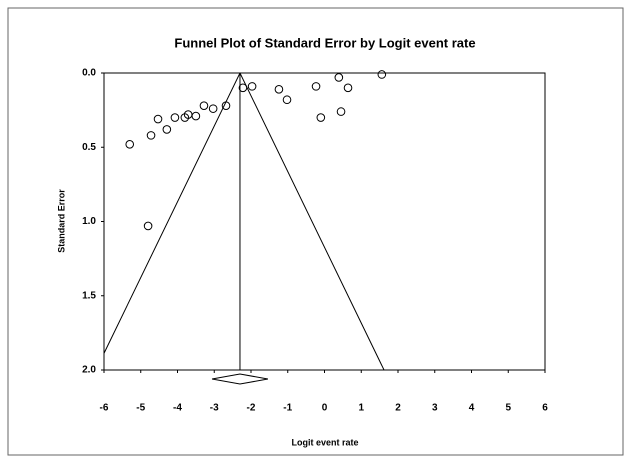 The width and height of the screenshot is (631, 463). What do you see at coordinates (324, 442) in the screenshot?
I see `x-axis-title: Logit event rate` at bounding box center [324, 442].